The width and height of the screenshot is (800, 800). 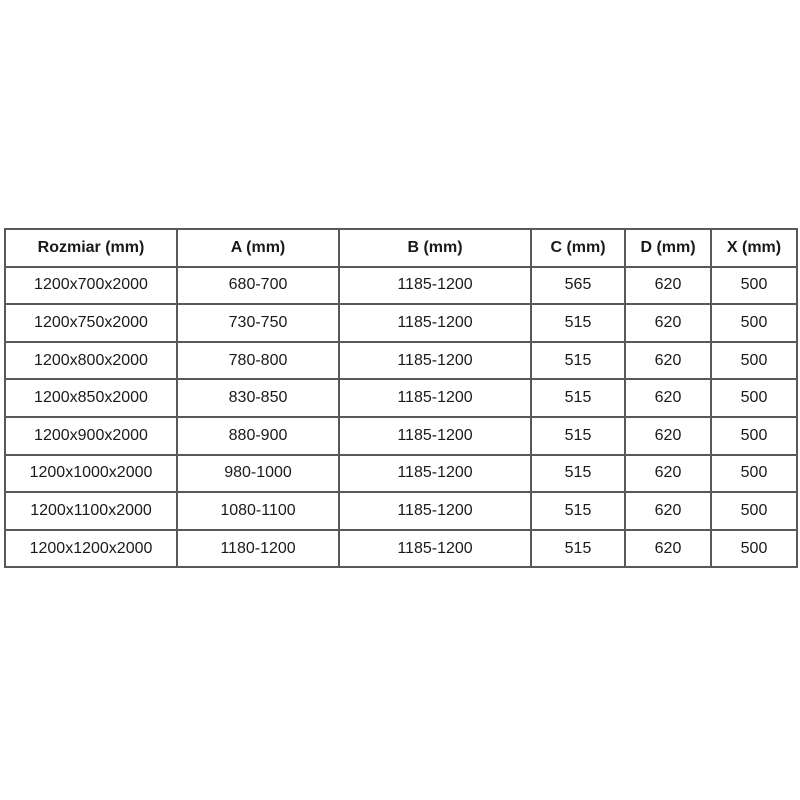 What do you see at coordinates (258, 360) in the screenshot?
I see `table-cell: 780-800` at bounding box center [258, 360].